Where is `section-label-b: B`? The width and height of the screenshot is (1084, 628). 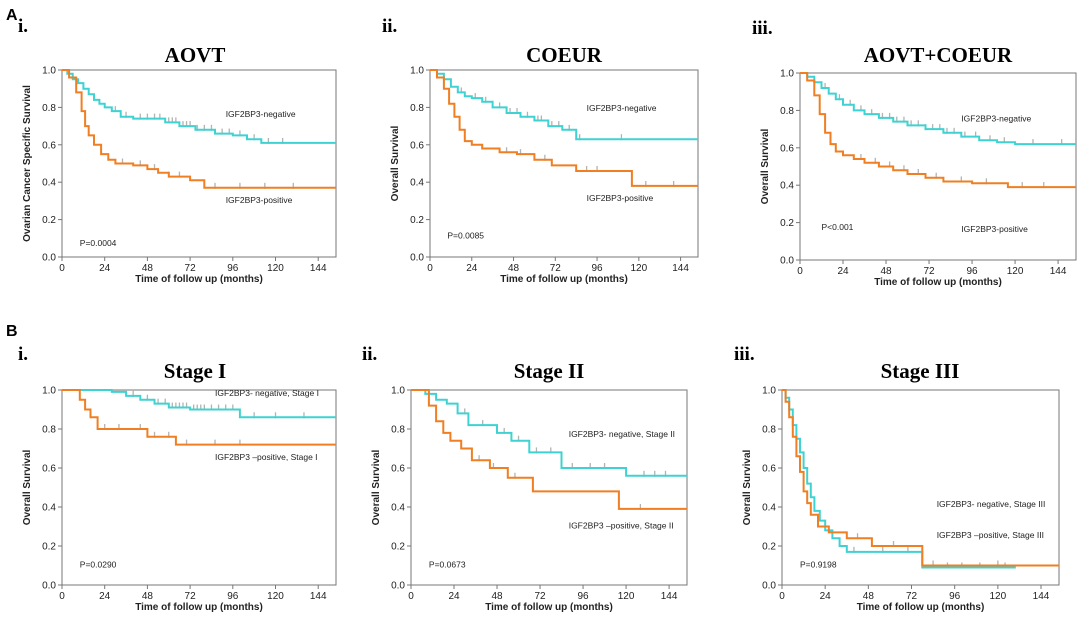
section-label-b: B is located at coordinates (12, 331).